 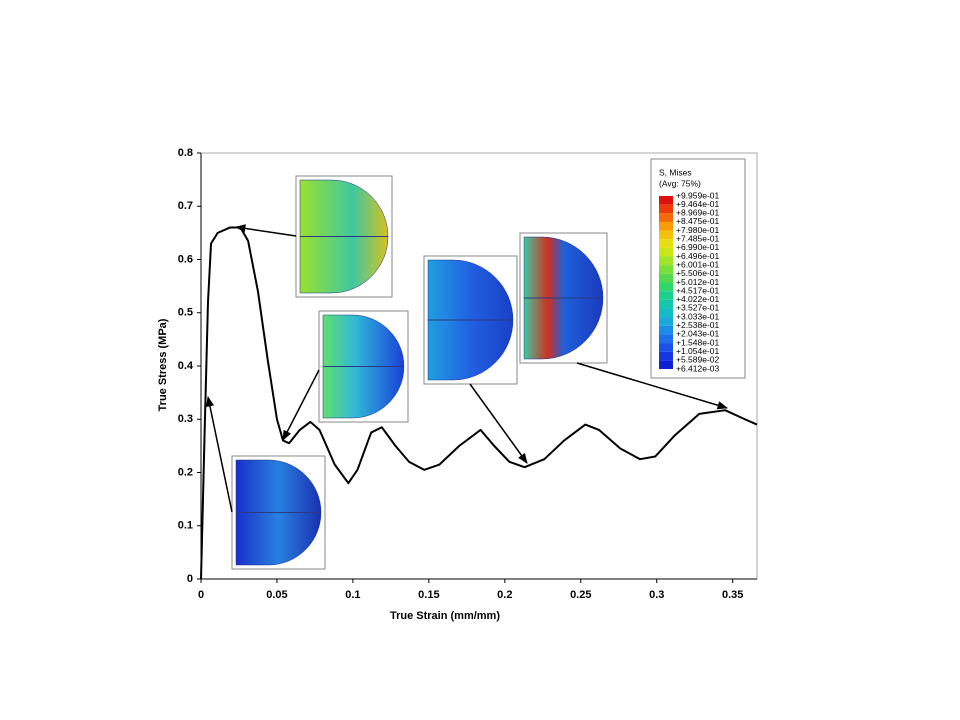 What do you see at coordinates (185, 206) in the screenshot?
I see `y-tick-label: 0.7` at bounding box center [185, 206].